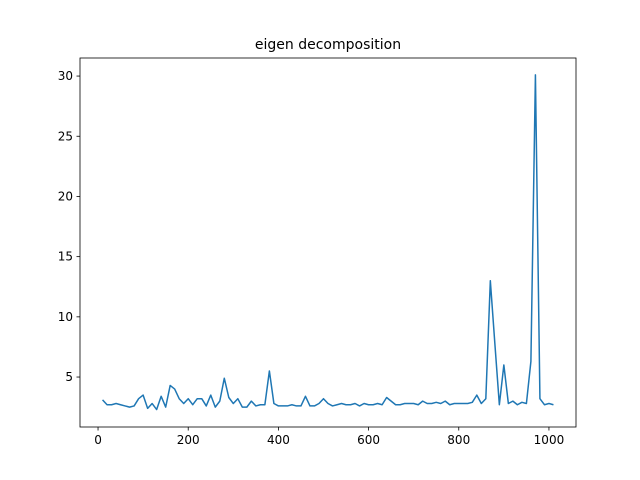  I want to click on y-tick-label: 25, so click(65, 136).